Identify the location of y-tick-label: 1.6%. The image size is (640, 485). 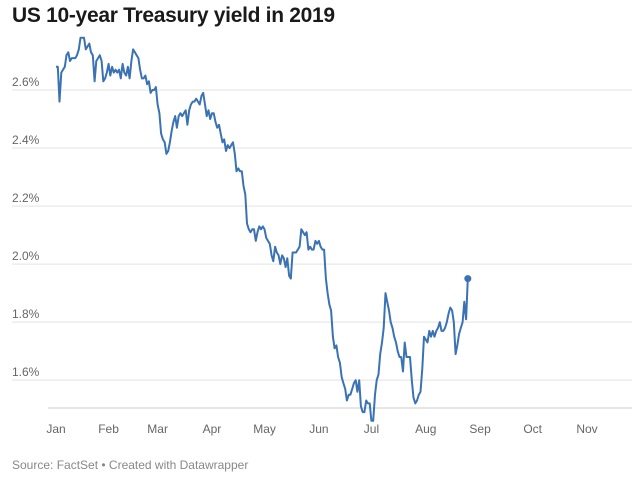
(26, 372).